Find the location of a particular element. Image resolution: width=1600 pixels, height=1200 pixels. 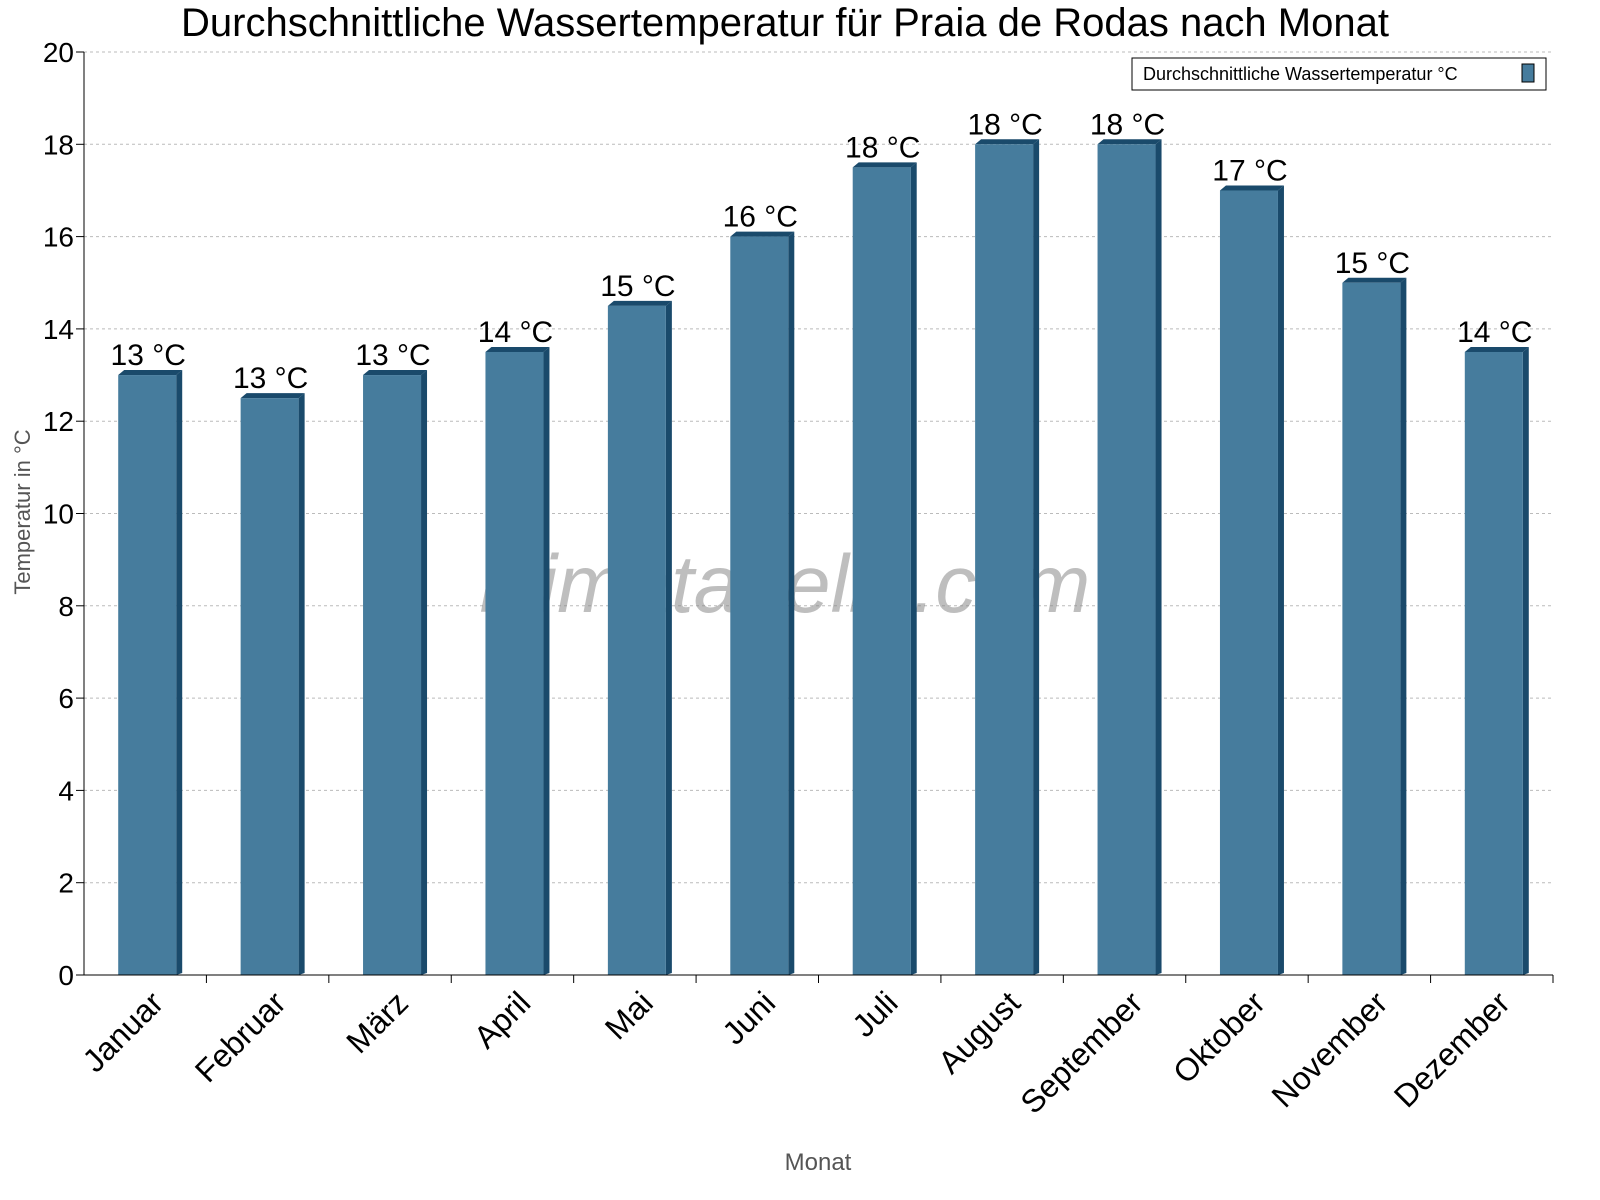

x-tick-label: März is located at coordinates (377, 1022).